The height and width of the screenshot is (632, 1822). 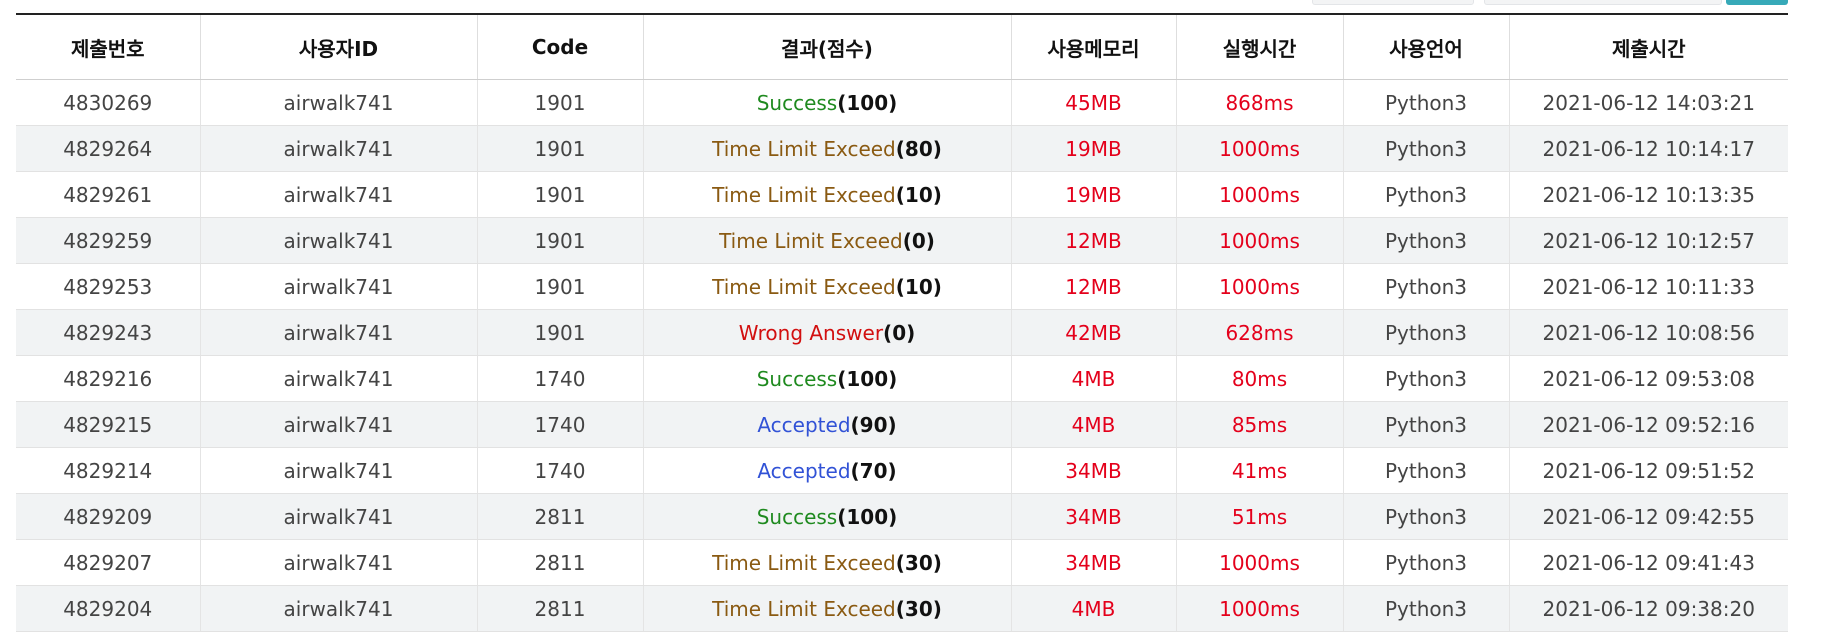 I want to click on header-result: 결과(점수), so click(x=827, y=47).